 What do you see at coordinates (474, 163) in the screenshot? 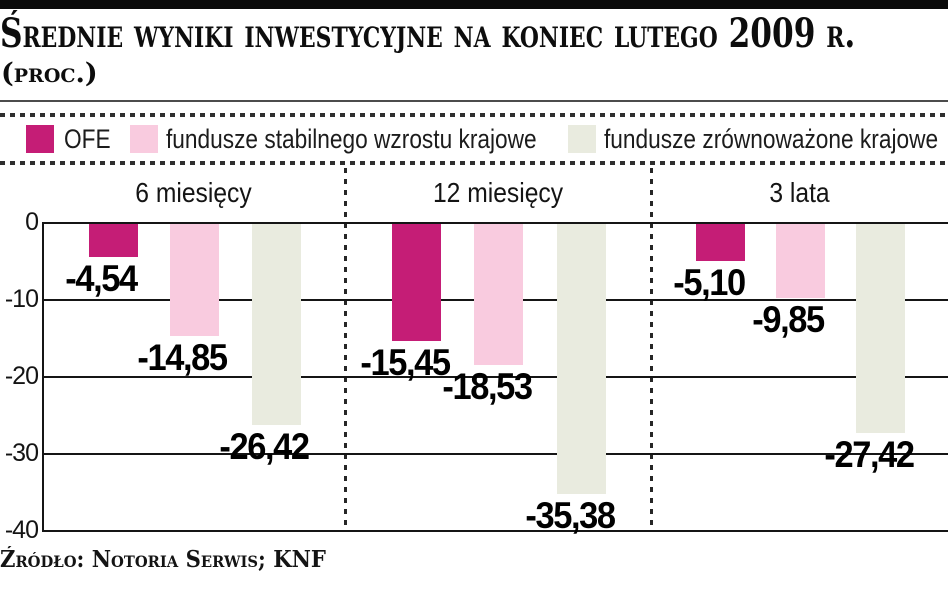
I see `legend-bottom-rule` at bounding box center [474, 163].